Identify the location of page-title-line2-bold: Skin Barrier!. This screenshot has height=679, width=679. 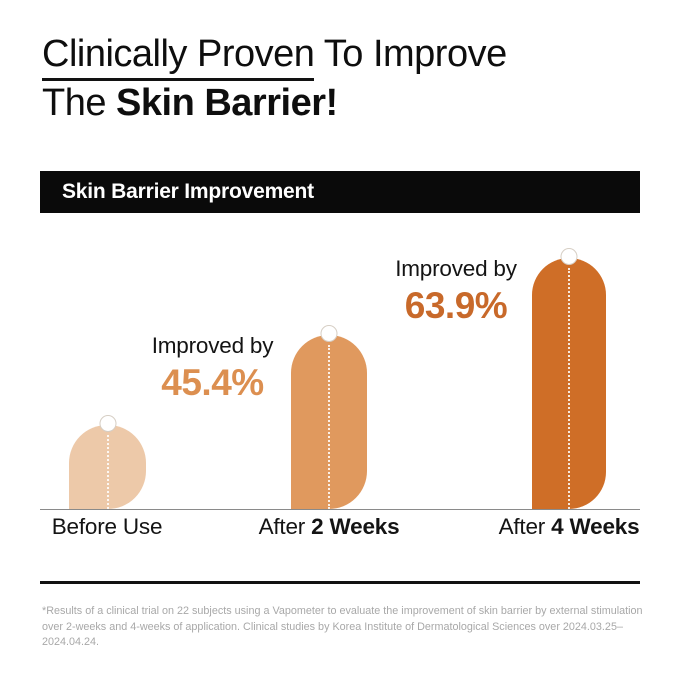
(227, 103).